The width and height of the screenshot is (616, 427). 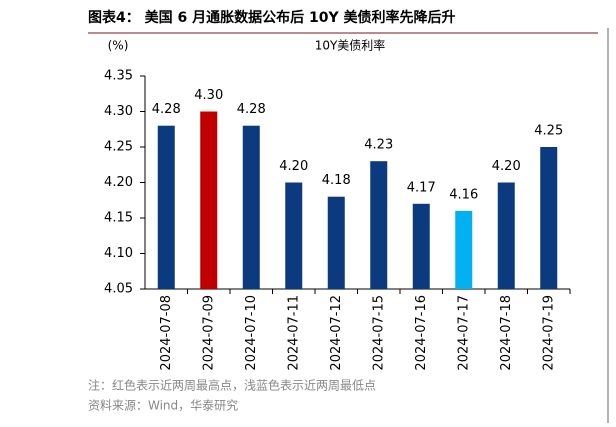 What do you see at coordinates (548, 131) in the screenshot?
I see `value-label: 4.25` at bounding box center [548, 131].